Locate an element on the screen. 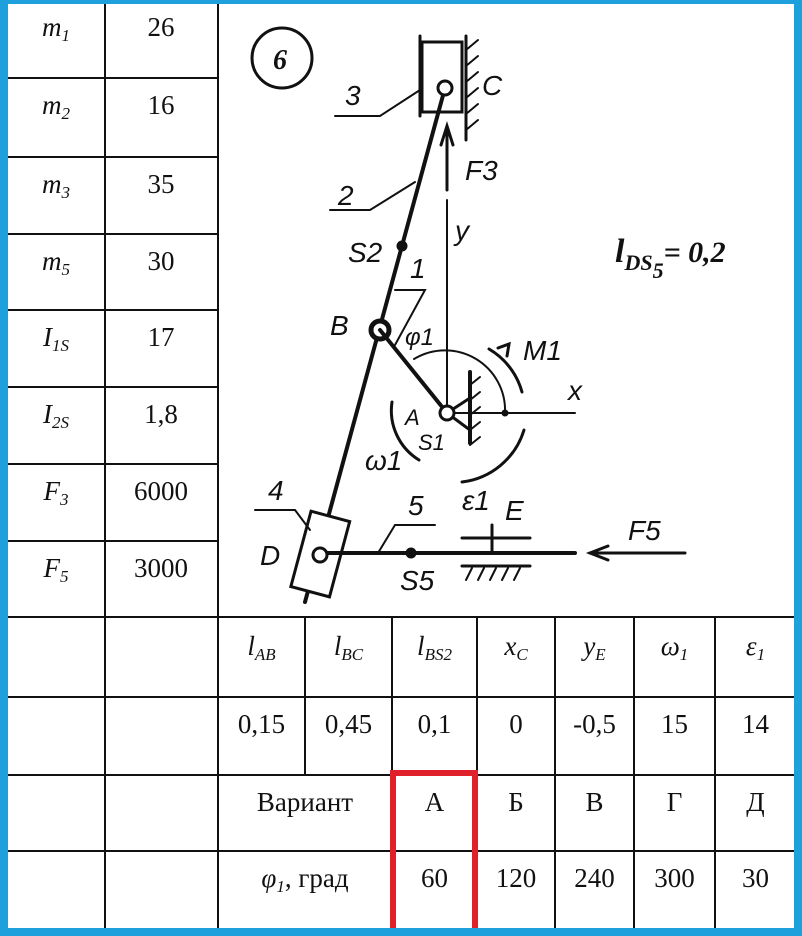 The image size is (802, 936). param-symbol: lBC is located at coordinates (348, 663).